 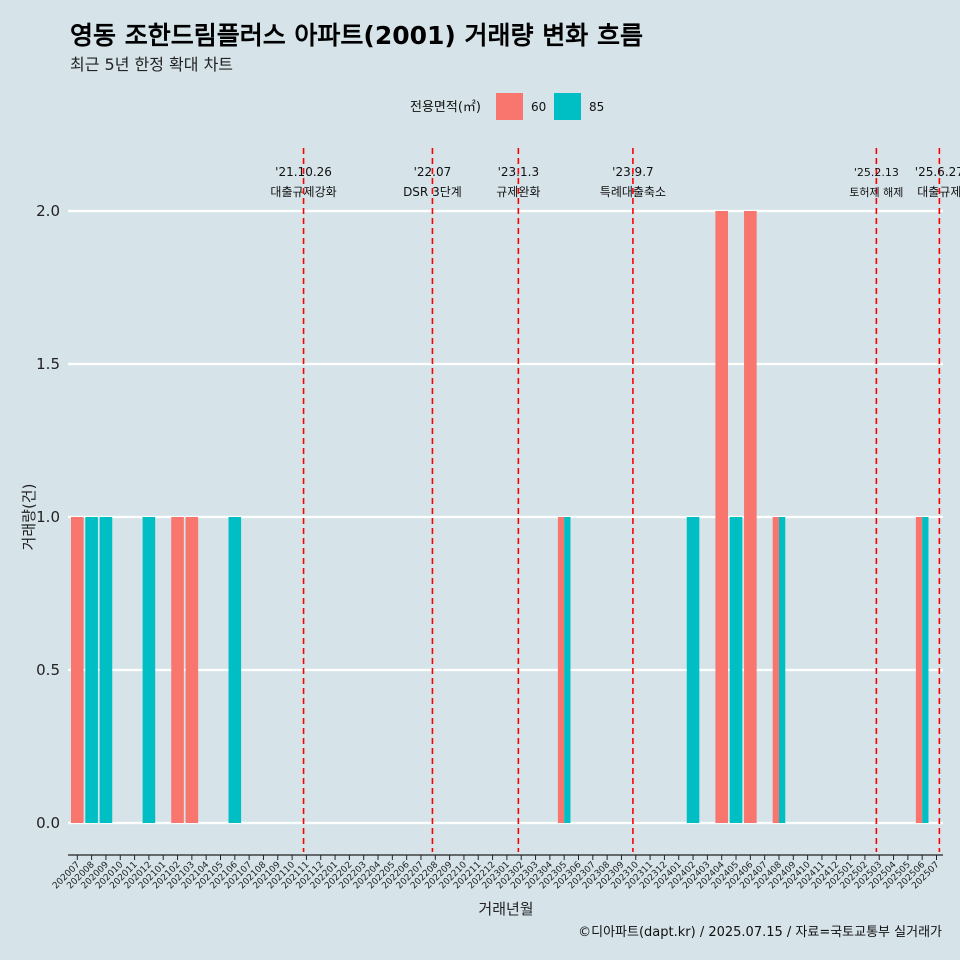 What do you see at coordinates (937, 172) in the screenshot?
I see `event-date: '25.6.27` at bounding box center [937, 172].